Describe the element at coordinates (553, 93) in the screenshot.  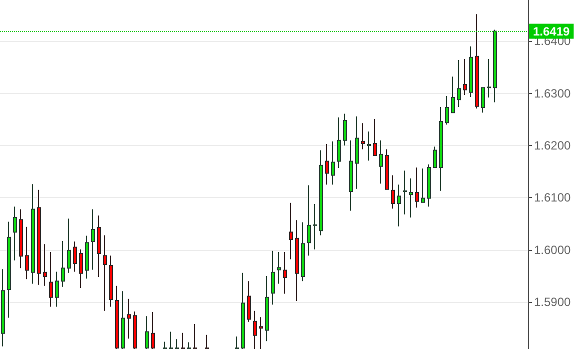
I see `y-tick-label: 1.6300` at that location.